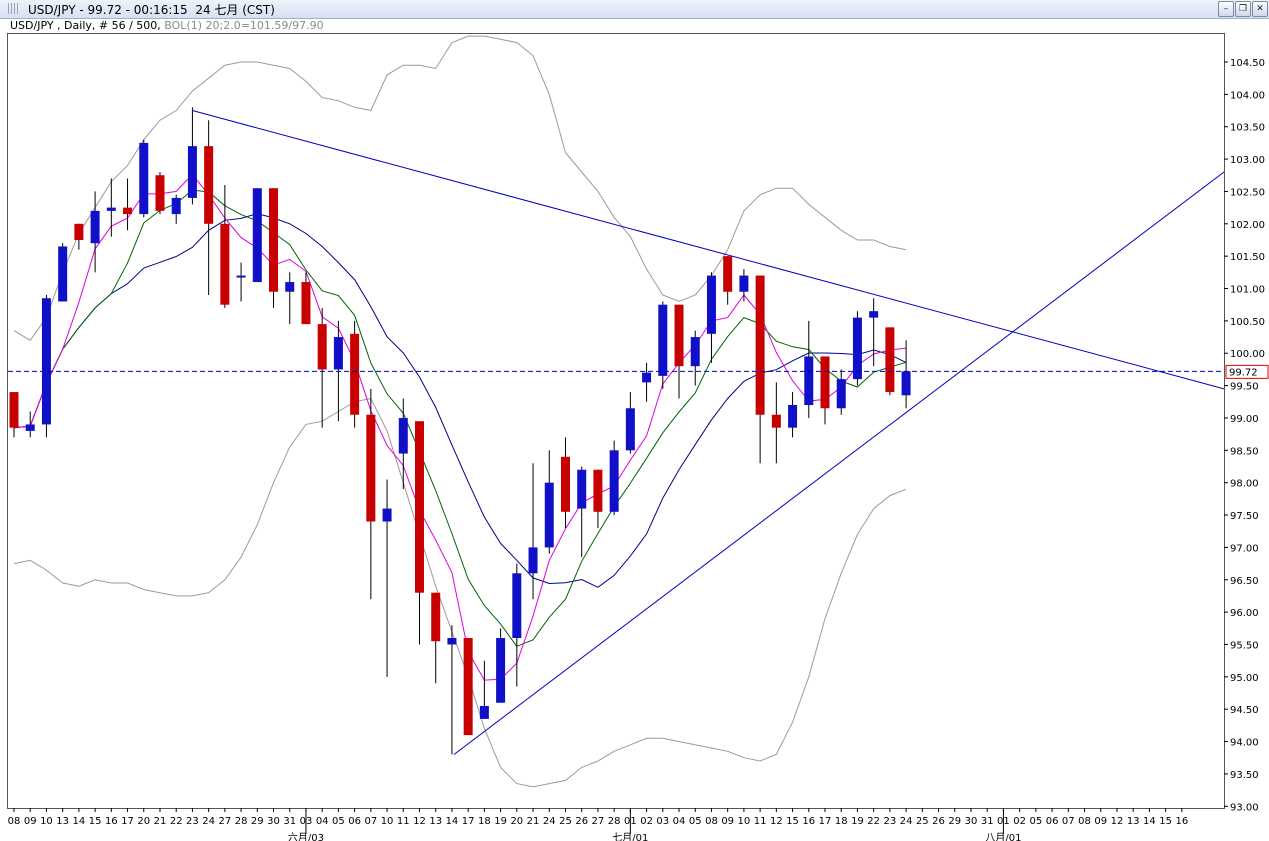 The image size is (1269, 841). What do you see at coordinates (646, 821) in the screenshot?
I see `x-tick-label: 02` at bounding box center [646, 821].